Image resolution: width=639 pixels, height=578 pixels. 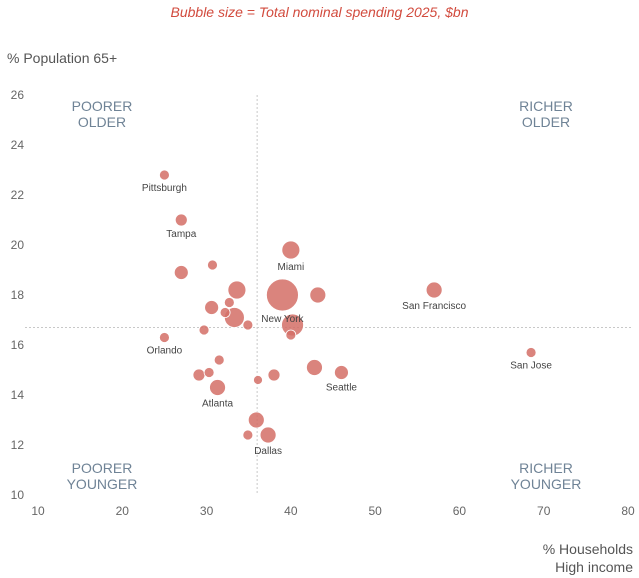 I want to click on y-tick-label: 18, so click(x=18, y=295).